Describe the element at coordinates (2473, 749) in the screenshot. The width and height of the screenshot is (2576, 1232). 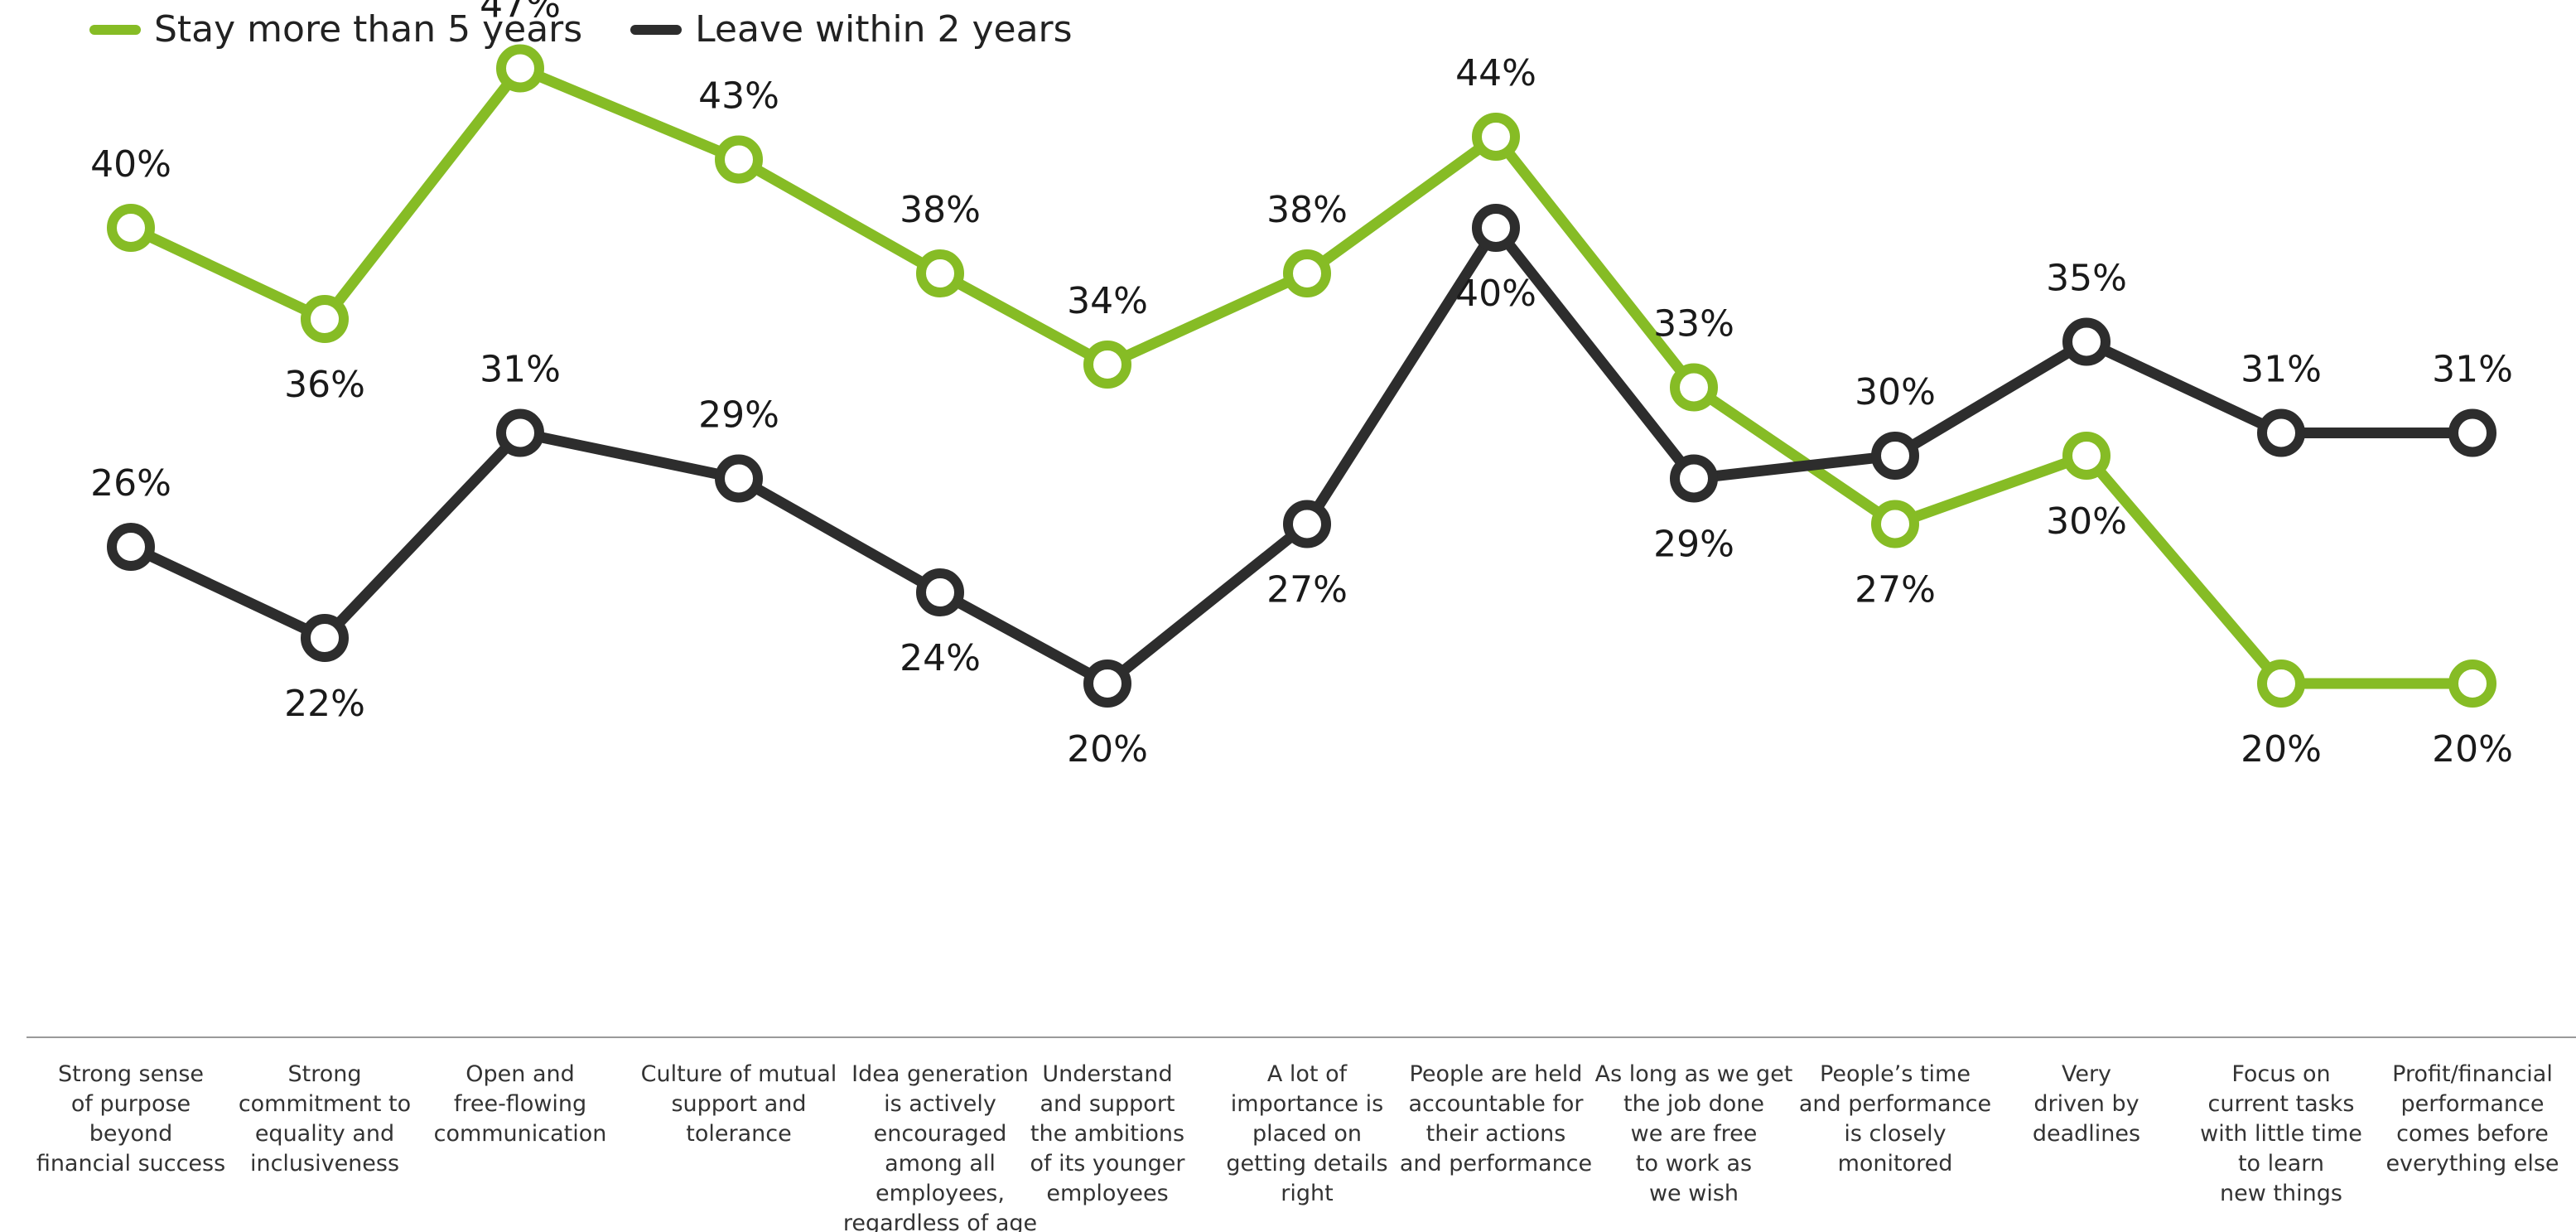
I see `data-label-0-12: 20%` at that location.